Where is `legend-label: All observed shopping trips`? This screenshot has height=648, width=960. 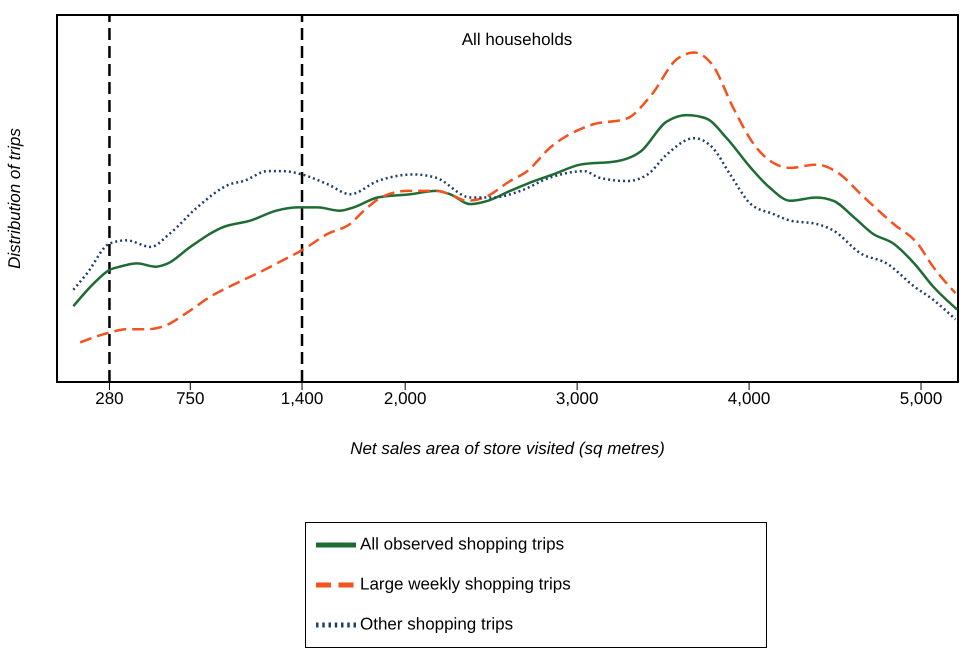 legend-label: All observed shopping trips is located at coordinates (462, 544).